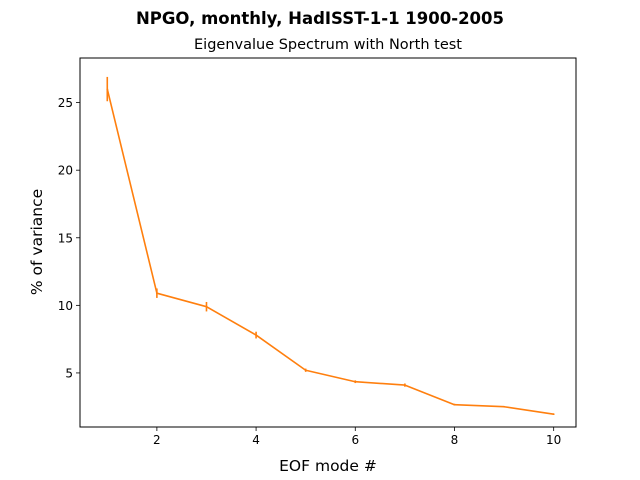 The height and width of the screenshot is (480, 640). I want to click on y-tick-label: 10, so click(65, 306).